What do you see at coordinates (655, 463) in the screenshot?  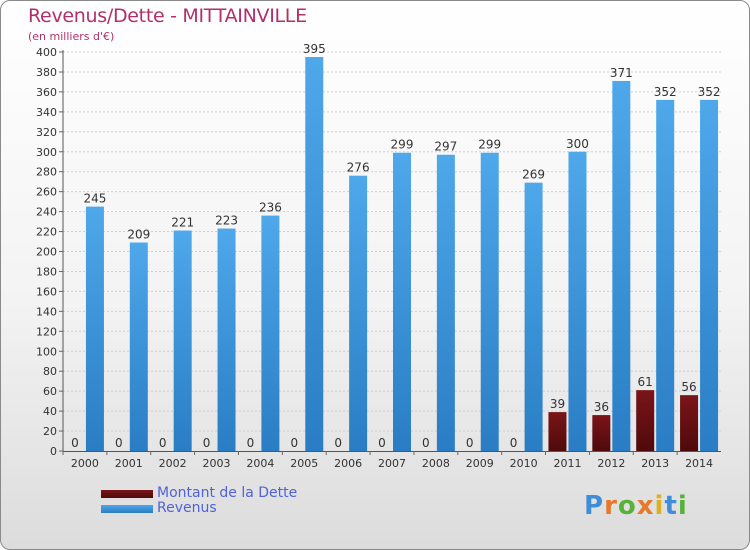 I see `x-tick-label: 2013` at bounding box center [655, 463].